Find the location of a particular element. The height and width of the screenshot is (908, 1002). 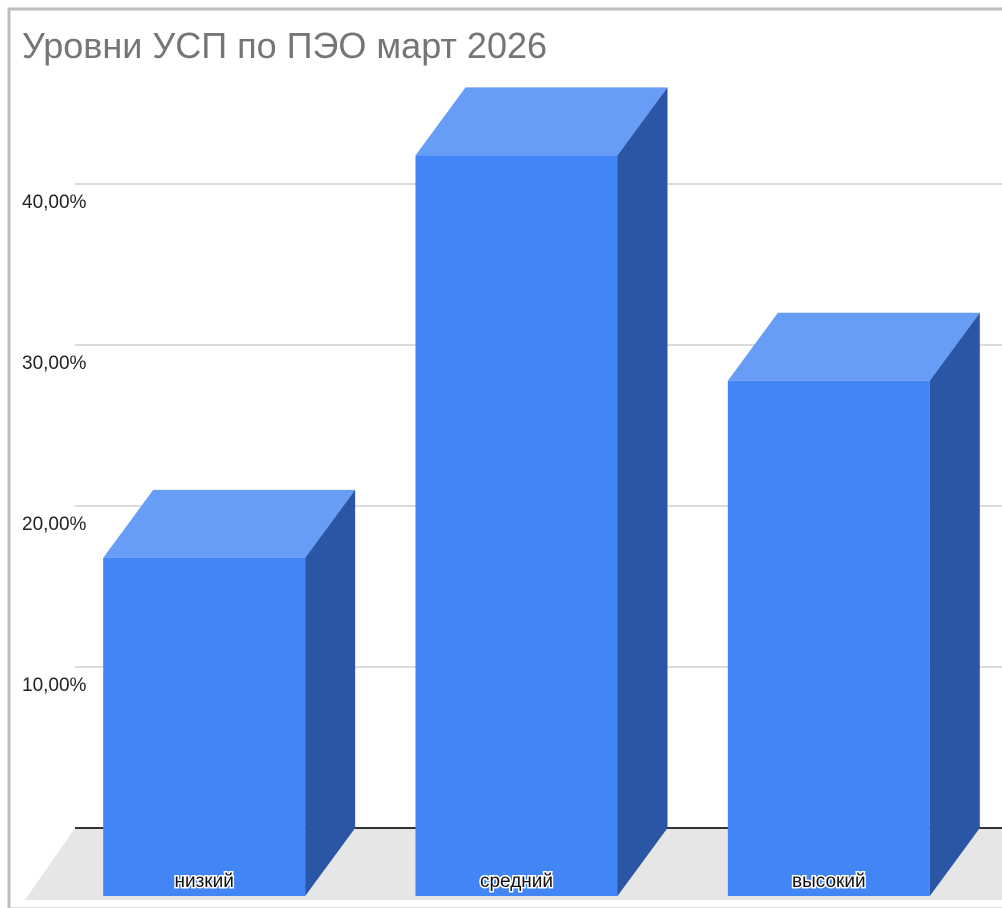

y-tick-label: 20,00% is located at coordinates (54, 524).